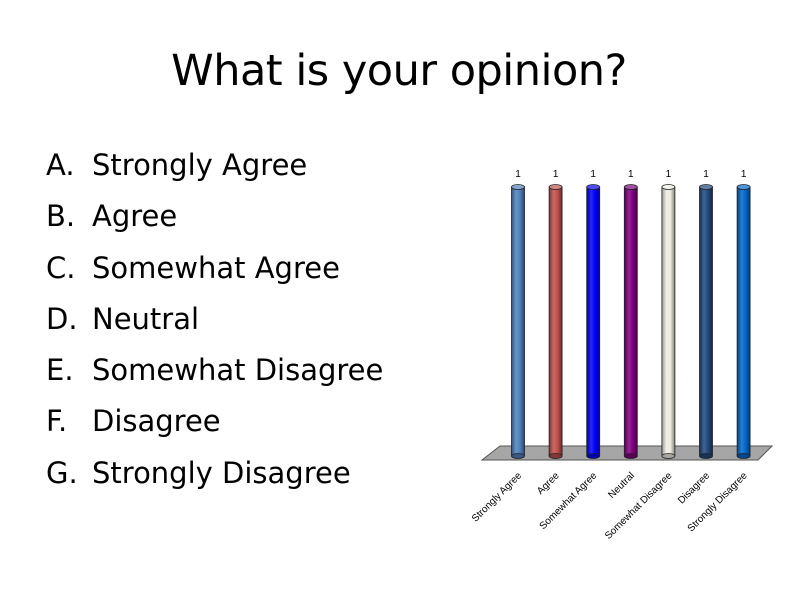 This screenshot has height=598, width=798. I want to click on option-label: Agree, so click(135, 216).